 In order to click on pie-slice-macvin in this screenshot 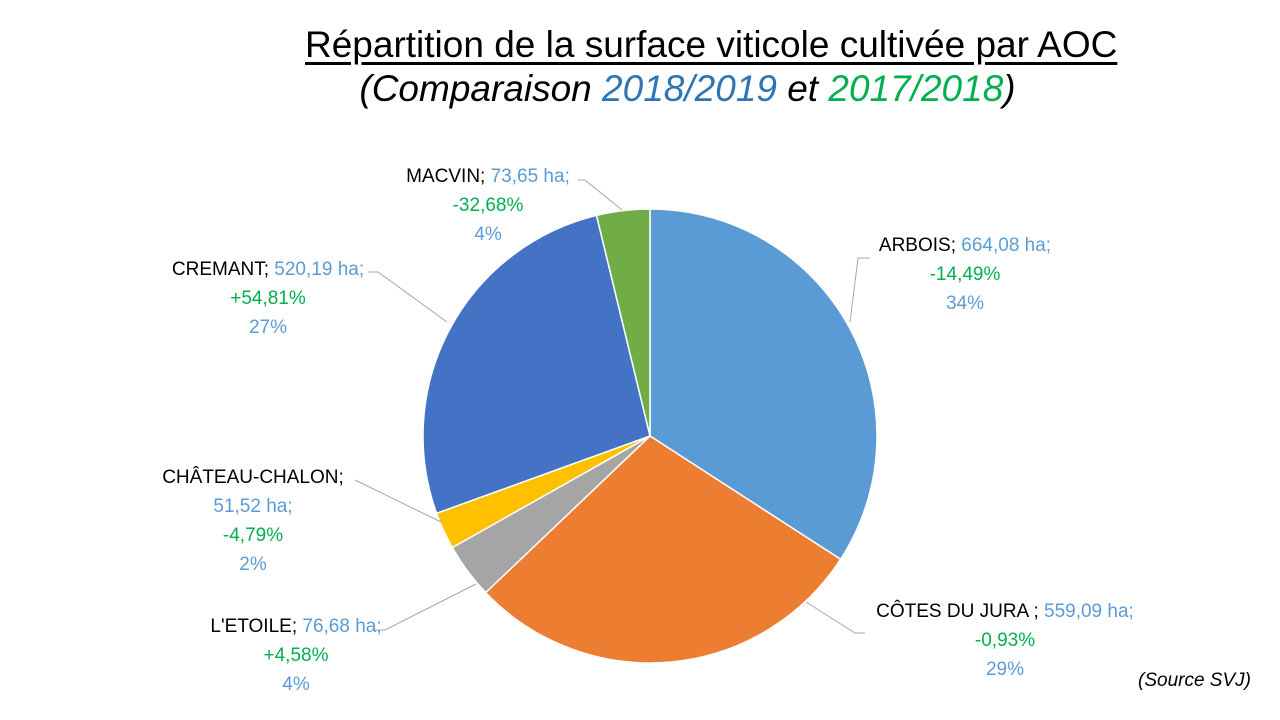, I will do `click(623, 322)`.